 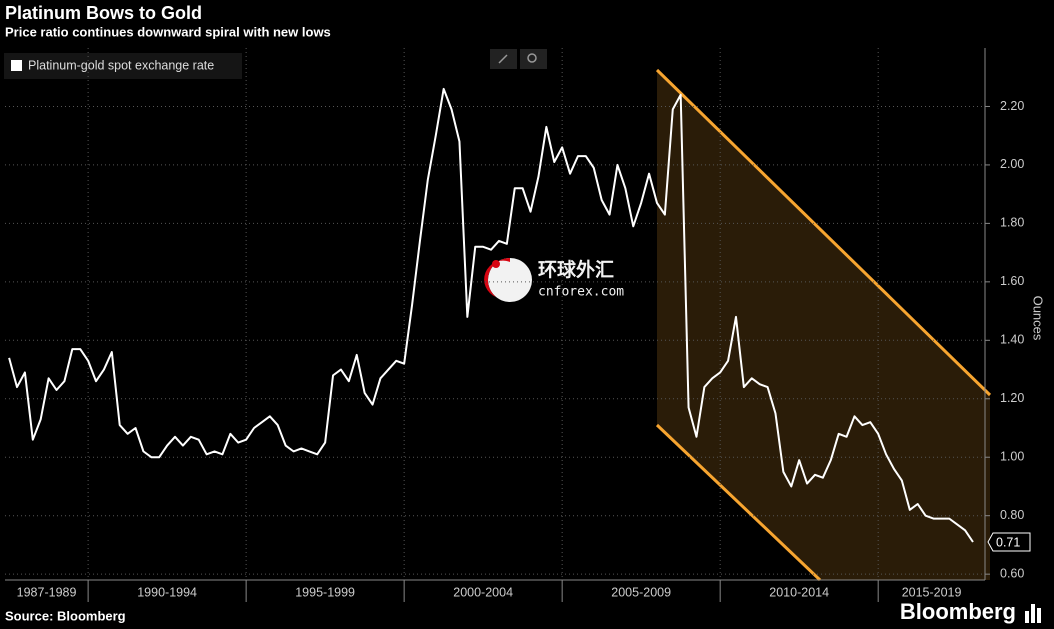 I want to click on x-tick-label: 2000-2004, so click(x=483, y=592).